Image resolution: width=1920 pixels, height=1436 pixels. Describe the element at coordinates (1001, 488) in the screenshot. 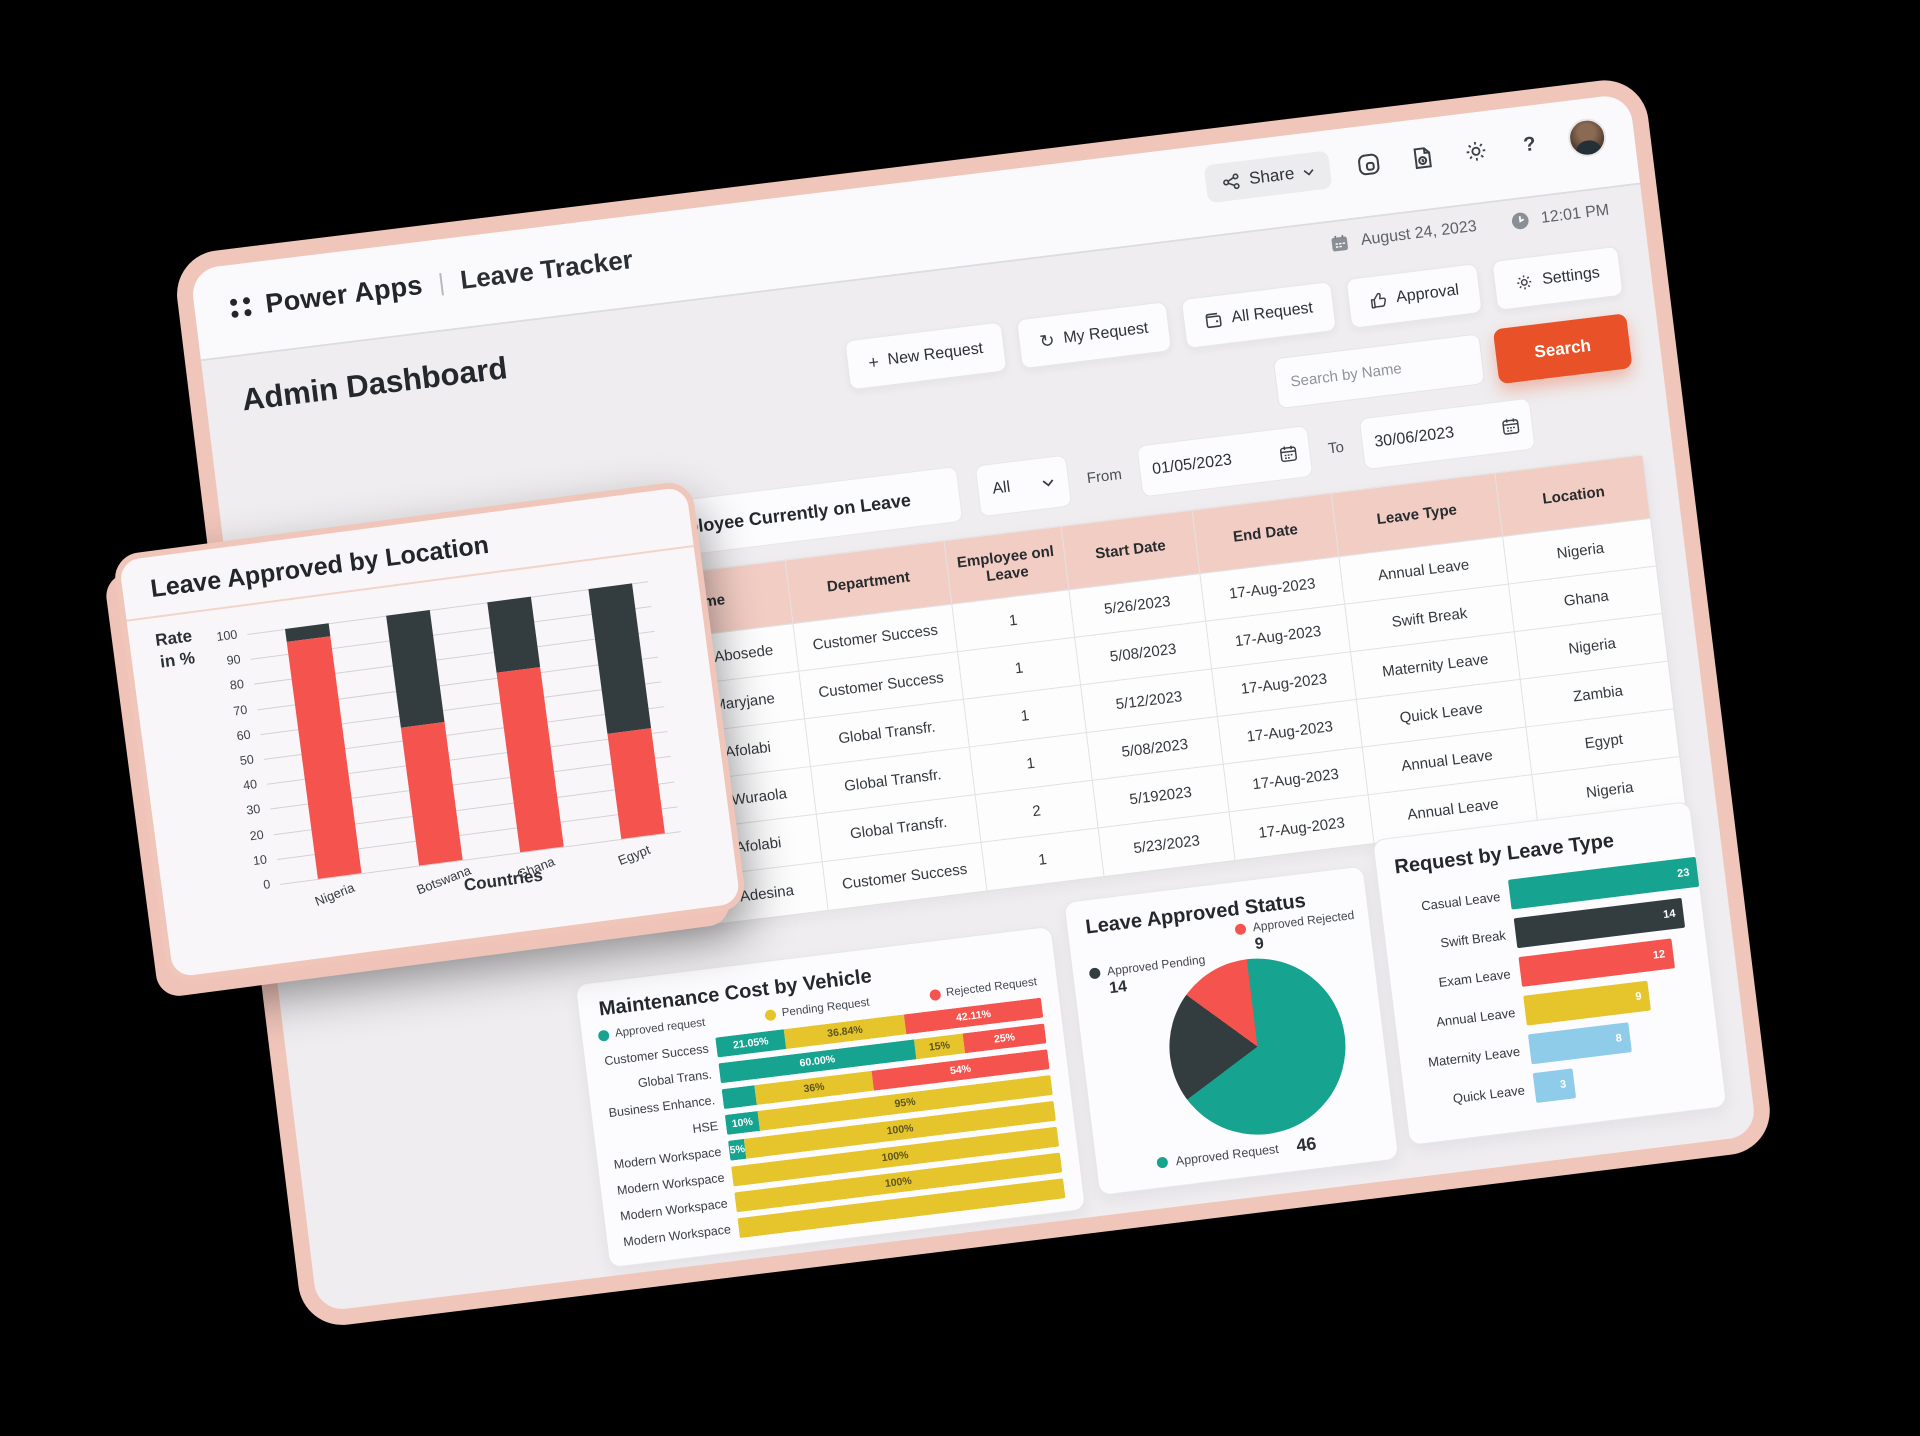

I see `scope-value: All` at that location.